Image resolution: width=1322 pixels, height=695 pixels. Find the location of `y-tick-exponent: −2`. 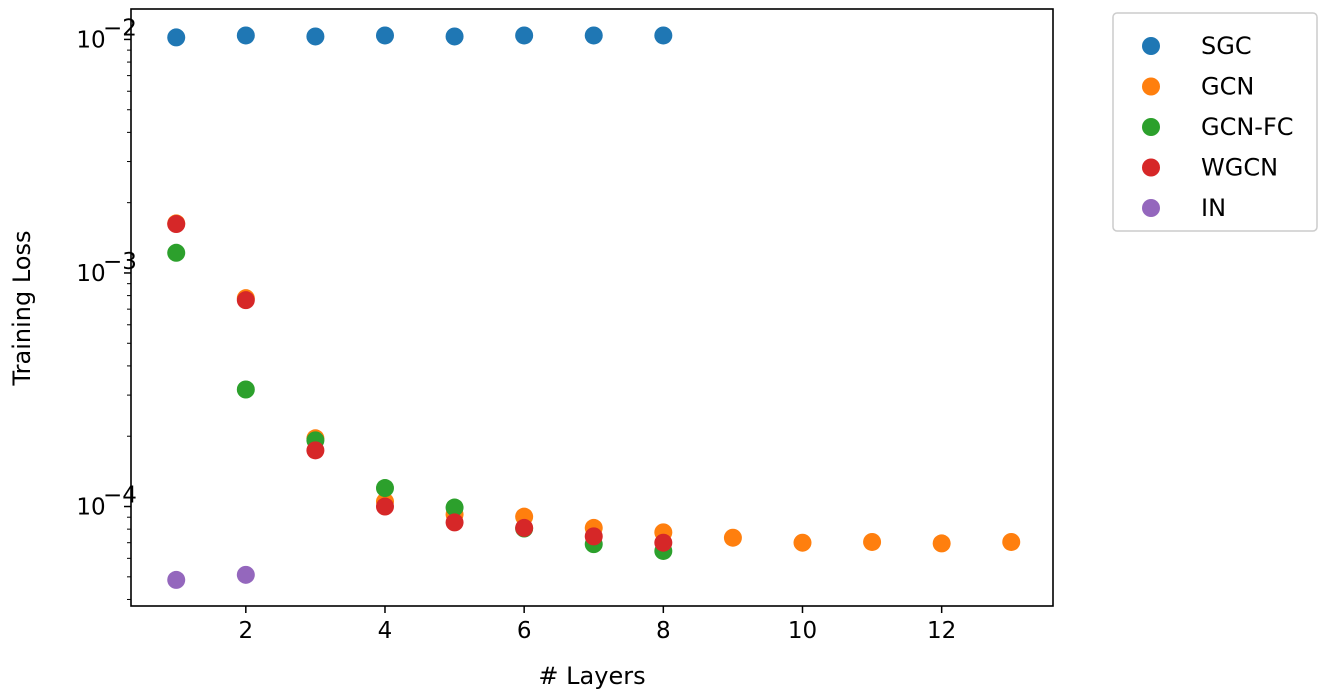

y-tick-exponent: −2 is located at coordinates (120, 28).